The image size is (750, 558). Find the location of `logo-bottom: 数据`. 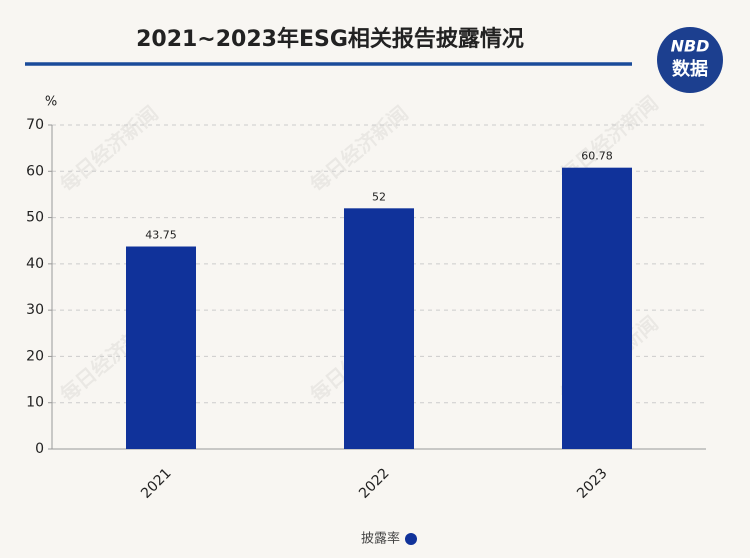

logo-bottom: 数据 is located at coordinates (690, 69).